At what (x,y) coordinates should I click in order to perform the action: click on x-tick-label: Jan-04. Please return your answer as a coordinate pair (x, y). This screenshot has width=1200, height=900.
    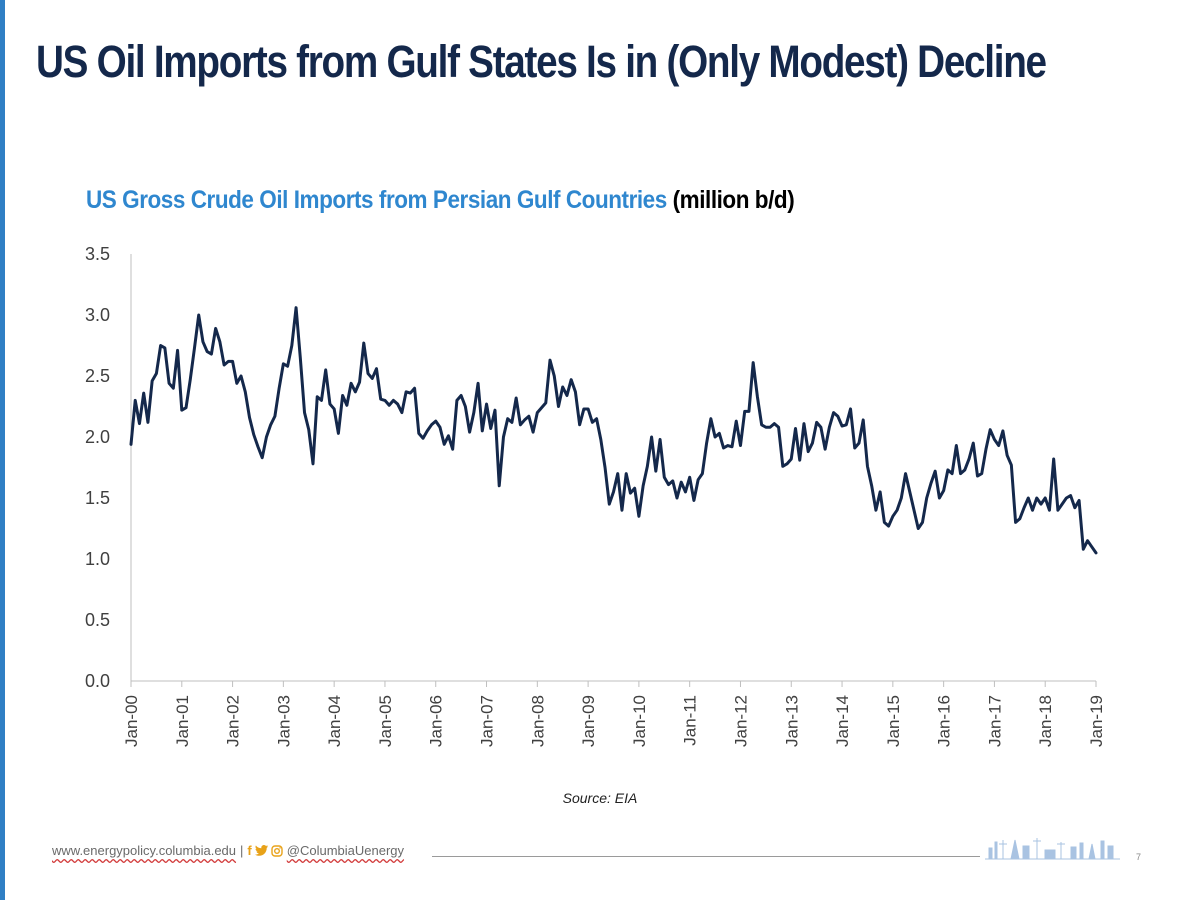
    Looking at the image, I should click on (334, 721).